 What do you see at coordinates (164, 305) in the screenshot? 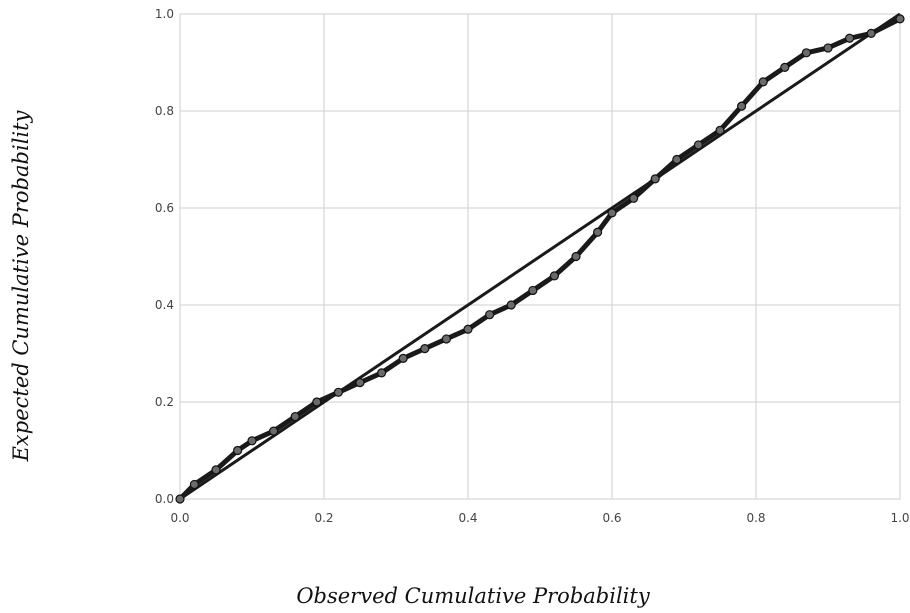
I see `y-tick-label: 0.4` at bounding box center [164, 305].